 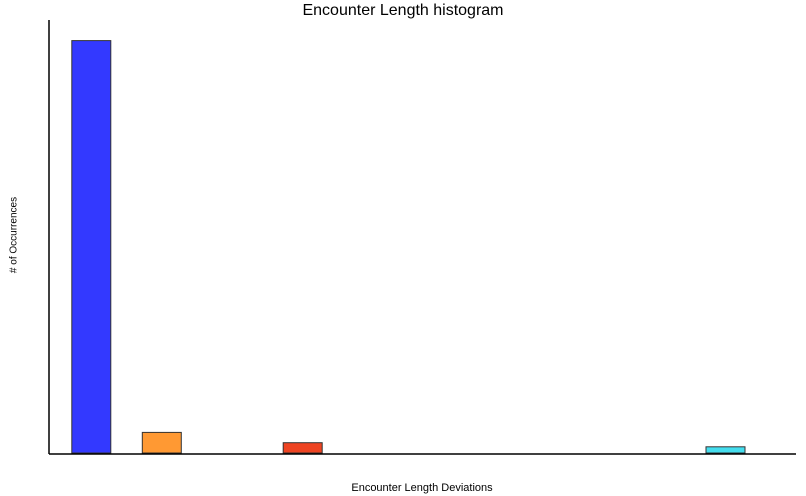 What do you see at coordinates (422, 488) in the screenshot?
I see `x-axis-label: Encounter Length Deviations` at bounding box center [422, 488].